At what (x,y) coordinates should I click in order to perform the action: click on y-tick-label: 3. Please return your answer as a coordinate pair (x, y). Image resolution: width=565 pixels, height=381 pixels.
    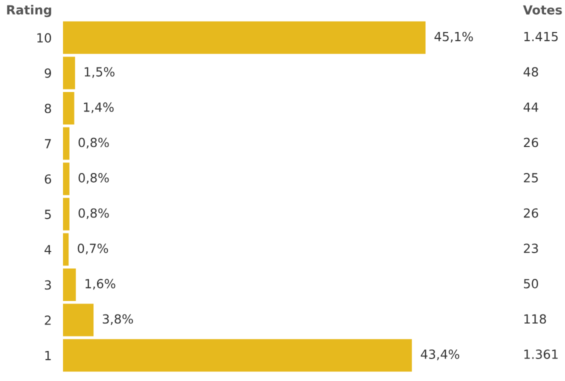
    Looking at the image, I should click on (47, 285).